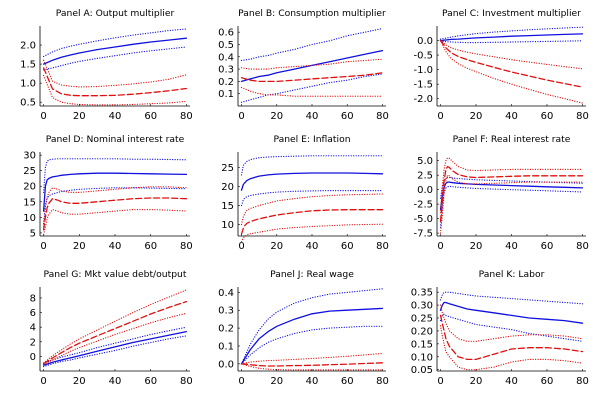 This screenshot has height=400, width=600. Describe the element at coordinates (423, 56) in the screenshot. I see `y-tick-label: -0.5` at that location.